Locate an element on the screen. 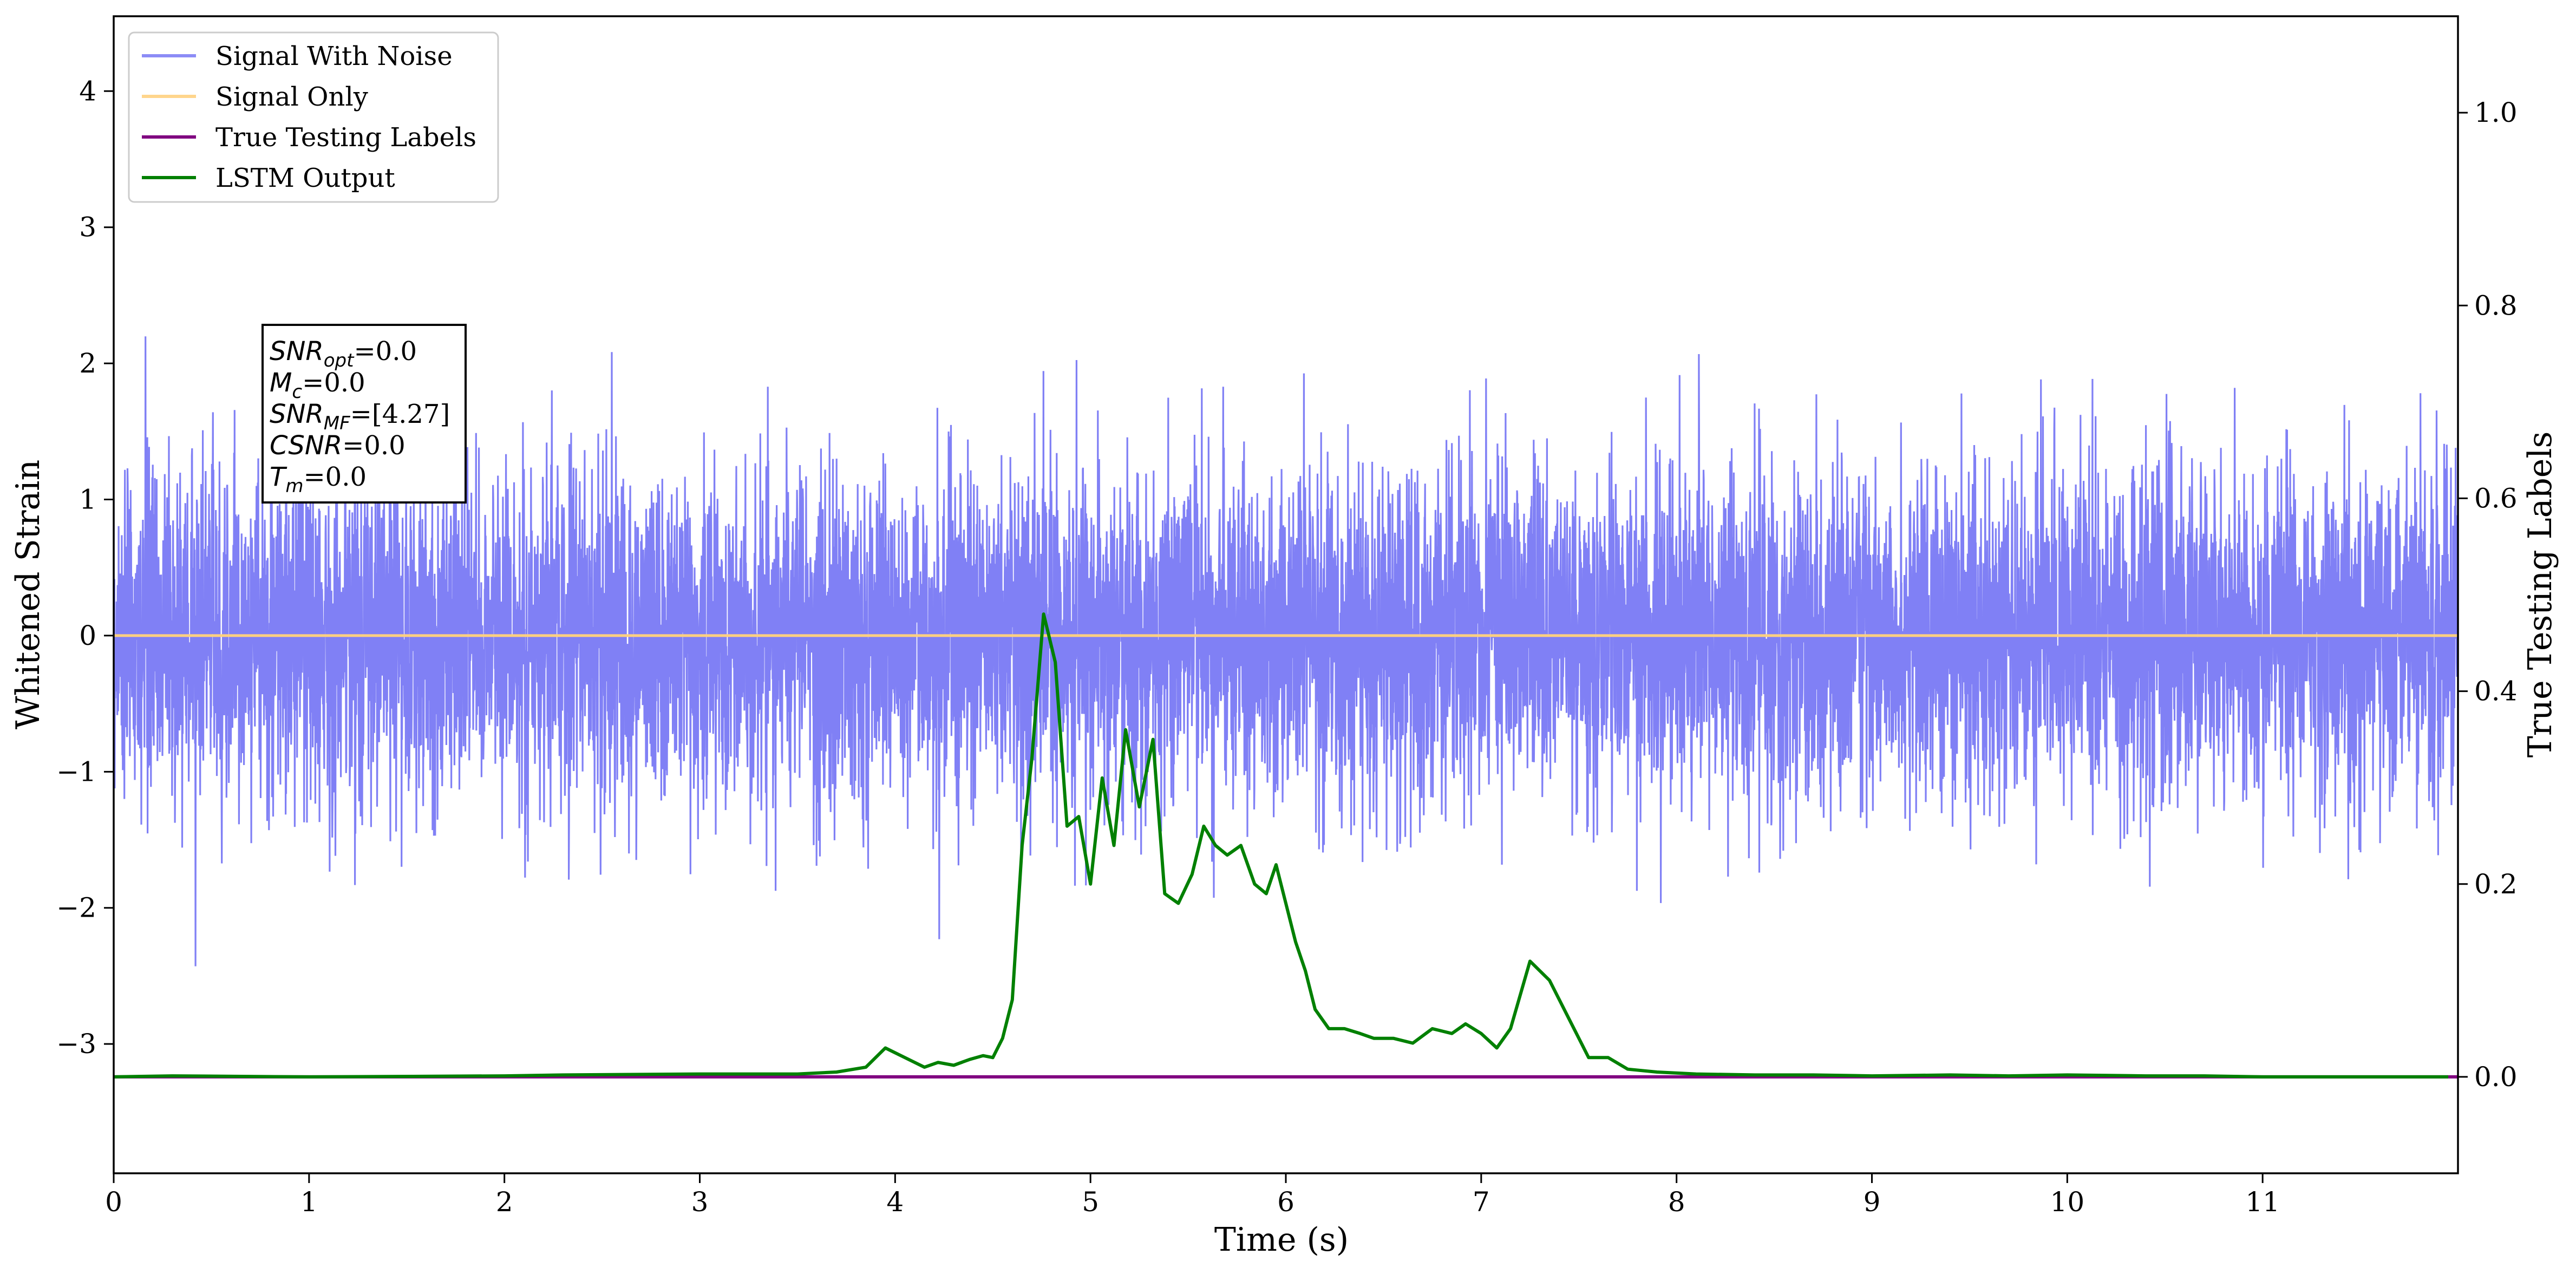 This screenshot has width=2576, height=1274. annotation-line: SNRMF=[4.27] is located at coordinates (360, 416).